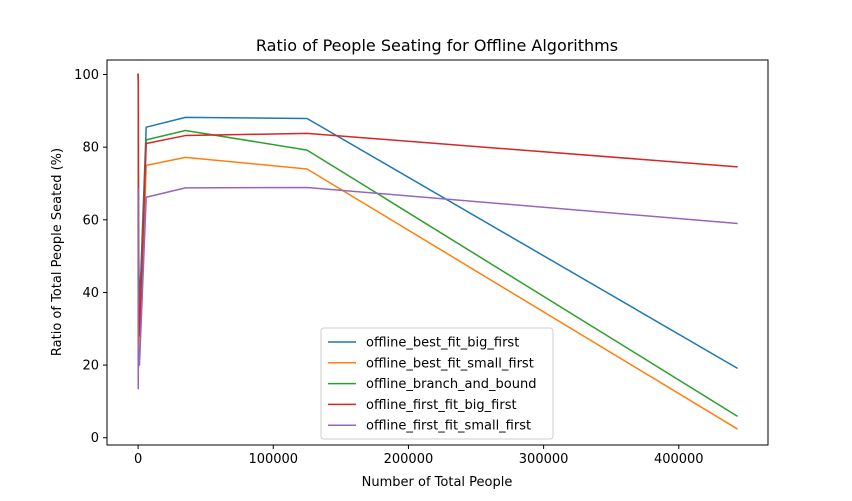  What do you see at coordinates (90, 366) in the screenshot?
I see `y-tick-label: 20` at bounding box center [90, 366].